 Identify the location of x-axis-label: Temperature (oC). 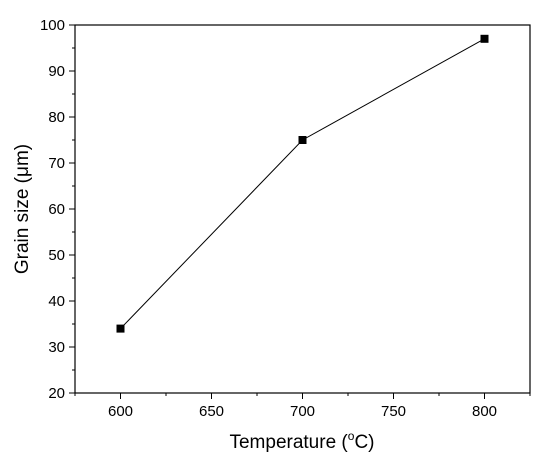
(301, 441).